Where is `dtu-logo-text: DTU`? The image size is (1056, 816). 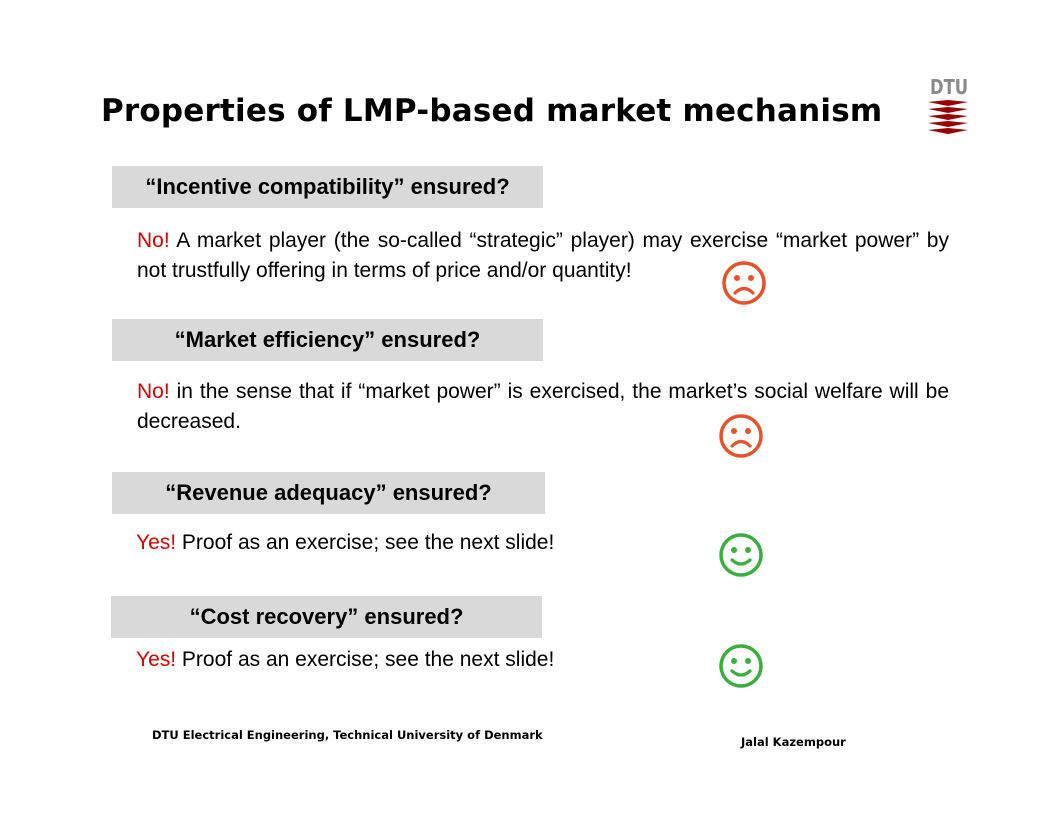 dtu-logo-text: DTU is located at coordinates (949, 87).